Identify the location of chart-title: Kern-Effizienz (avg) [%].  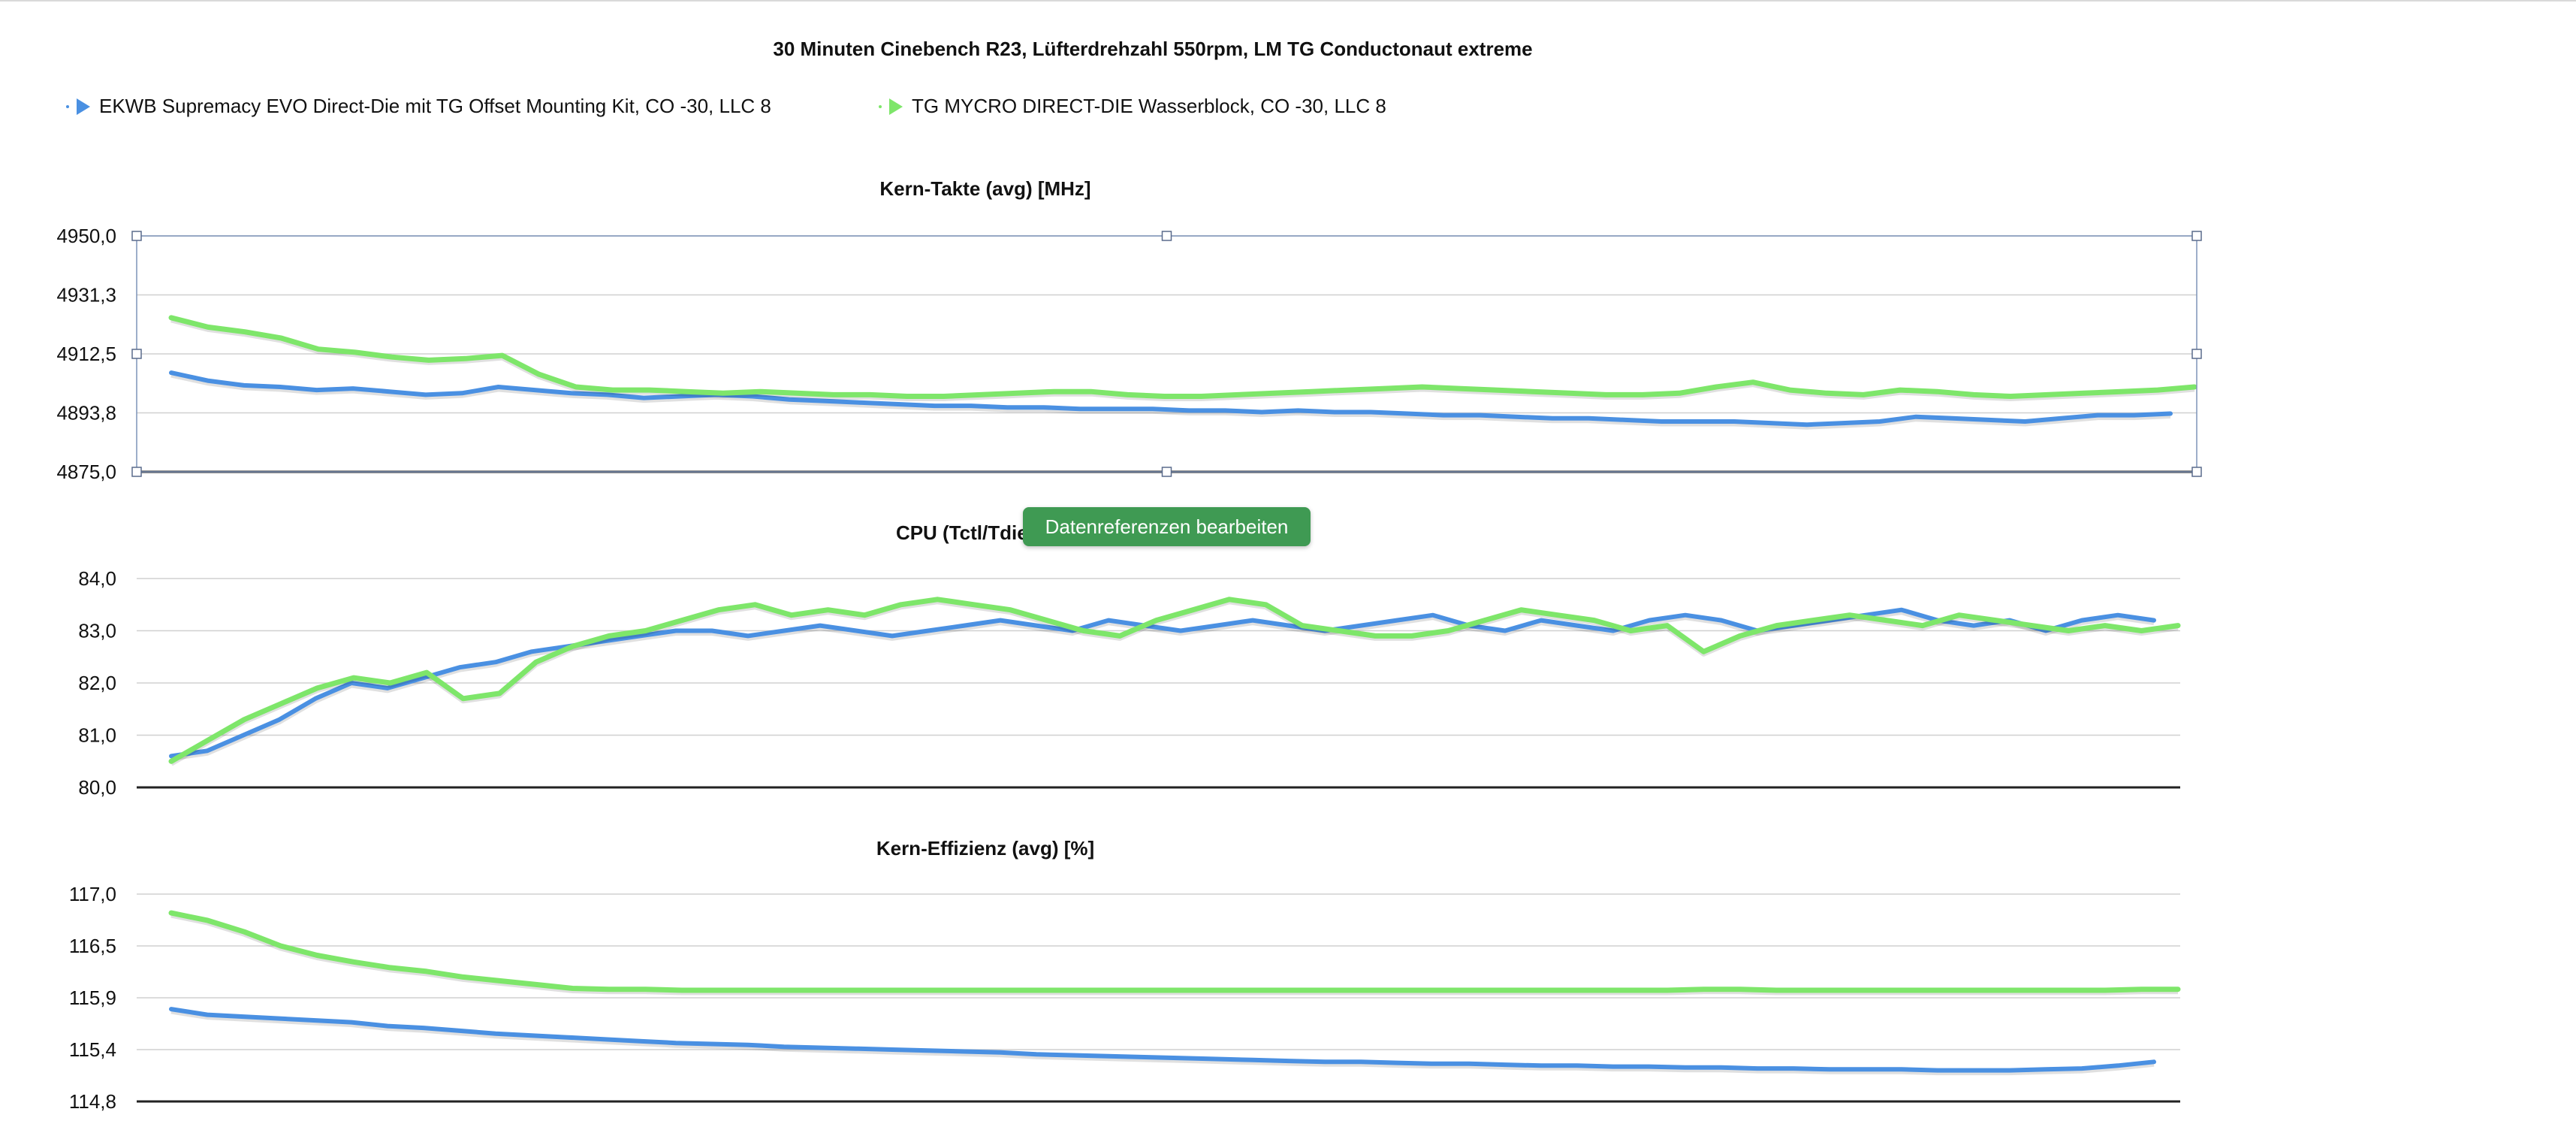
(985, 848).